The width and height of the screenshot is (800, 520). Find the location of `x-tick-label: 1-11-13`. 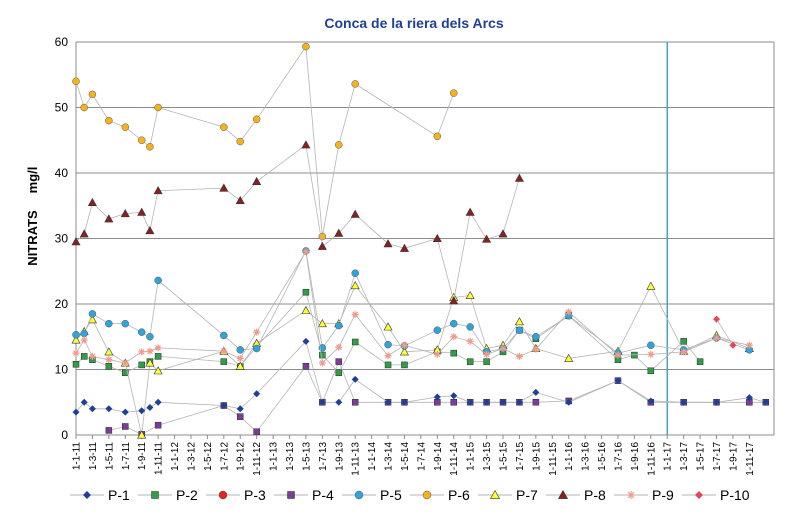

x-tick-label: 1-11-13 is located at coordinates (356, 459).